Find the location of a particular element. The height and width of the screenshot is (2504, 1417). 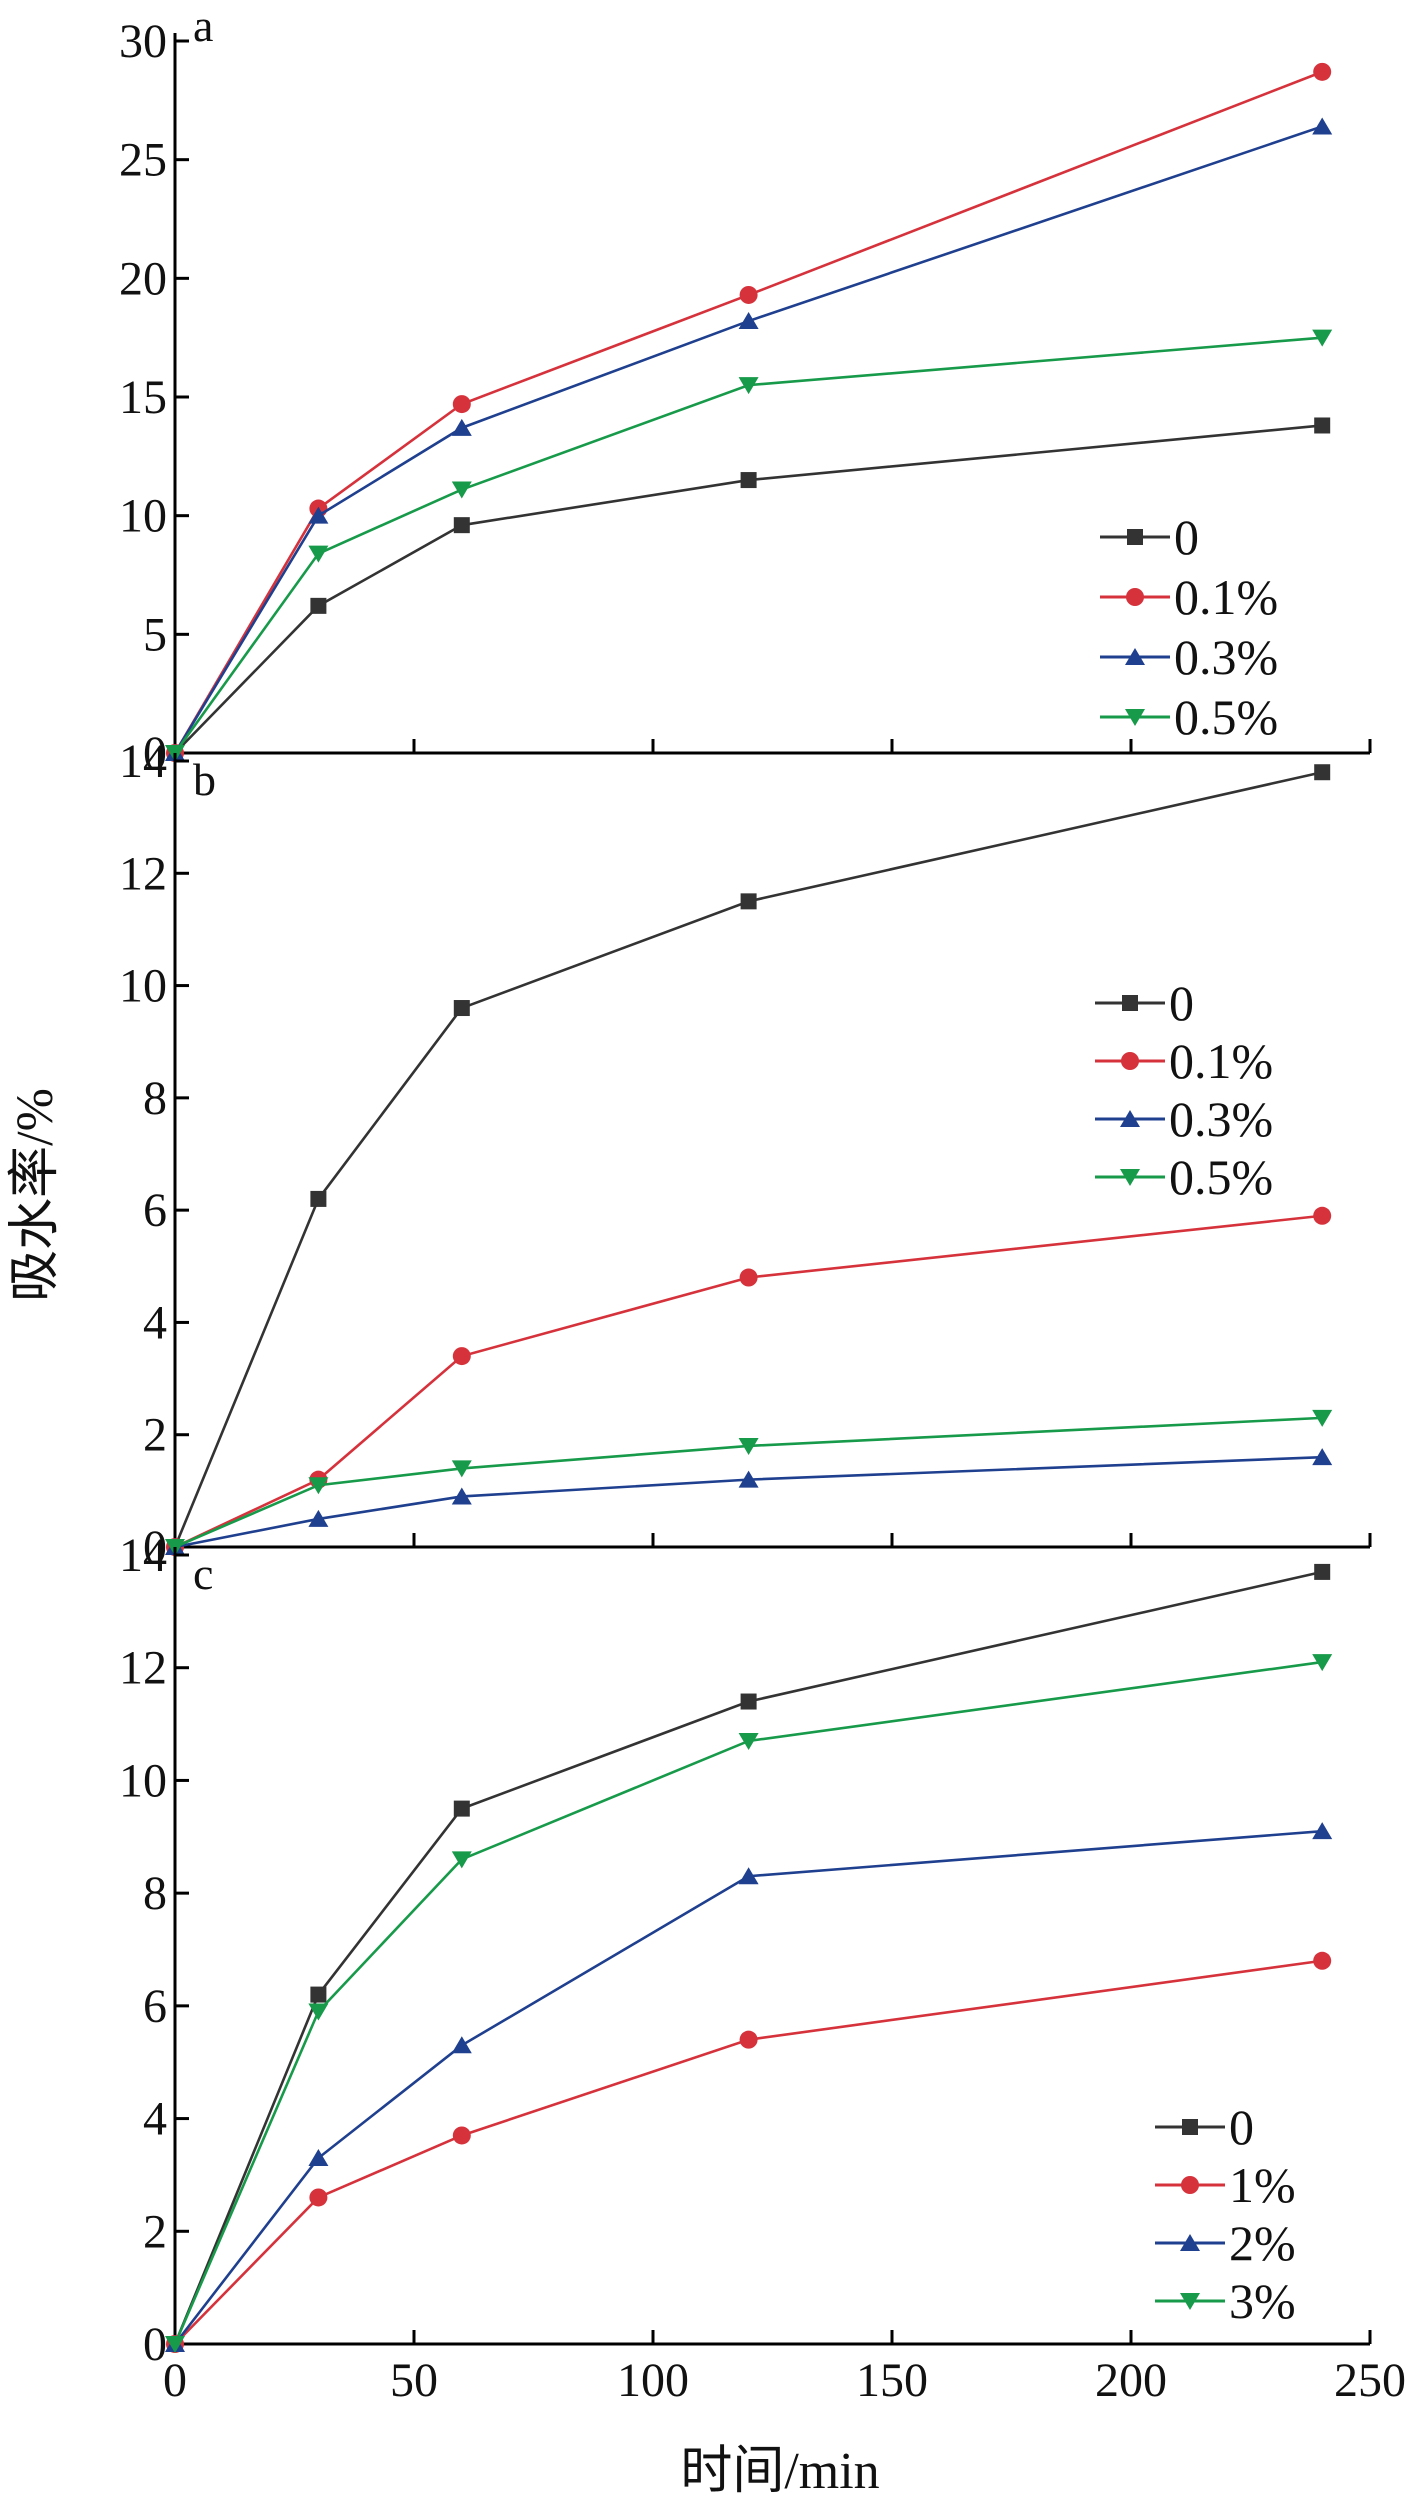

legend-label: 0.1% is located at coordinates (1226, 597).